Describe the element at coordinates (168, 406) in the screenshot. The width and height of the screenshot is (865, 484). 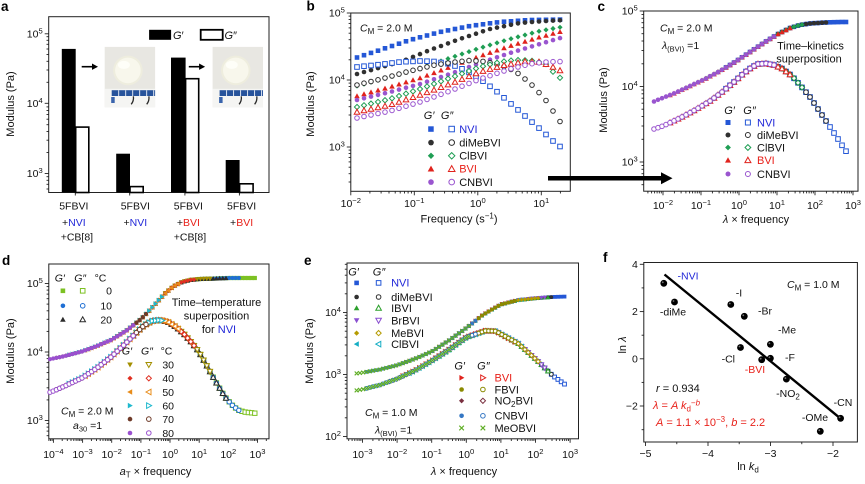
I see `svg-text: 60` at that location.